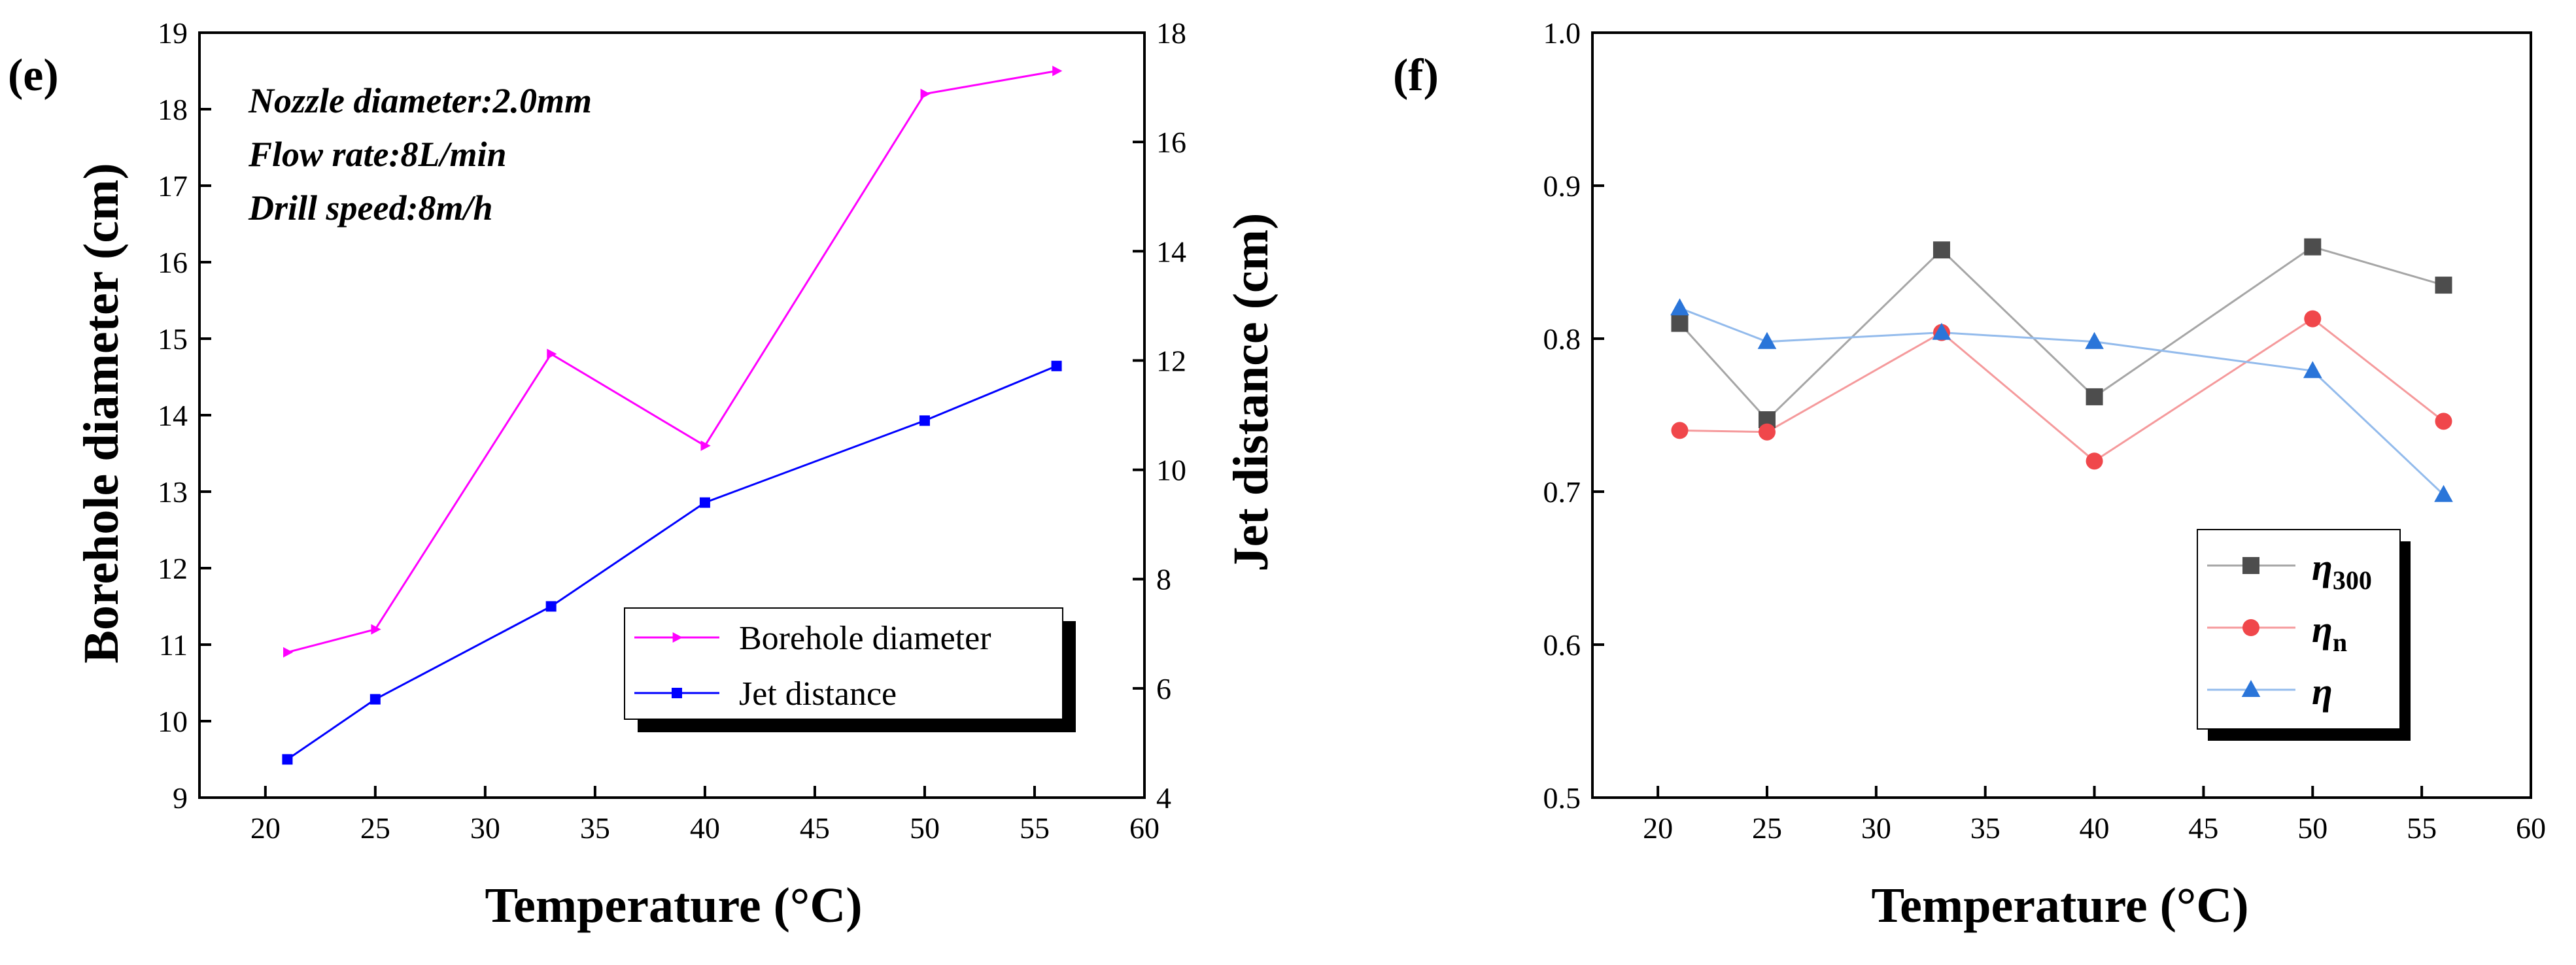 The height and width of the screenshot is (965, 2576). I want to click on y-tick-label: 19, so click(173, 33).